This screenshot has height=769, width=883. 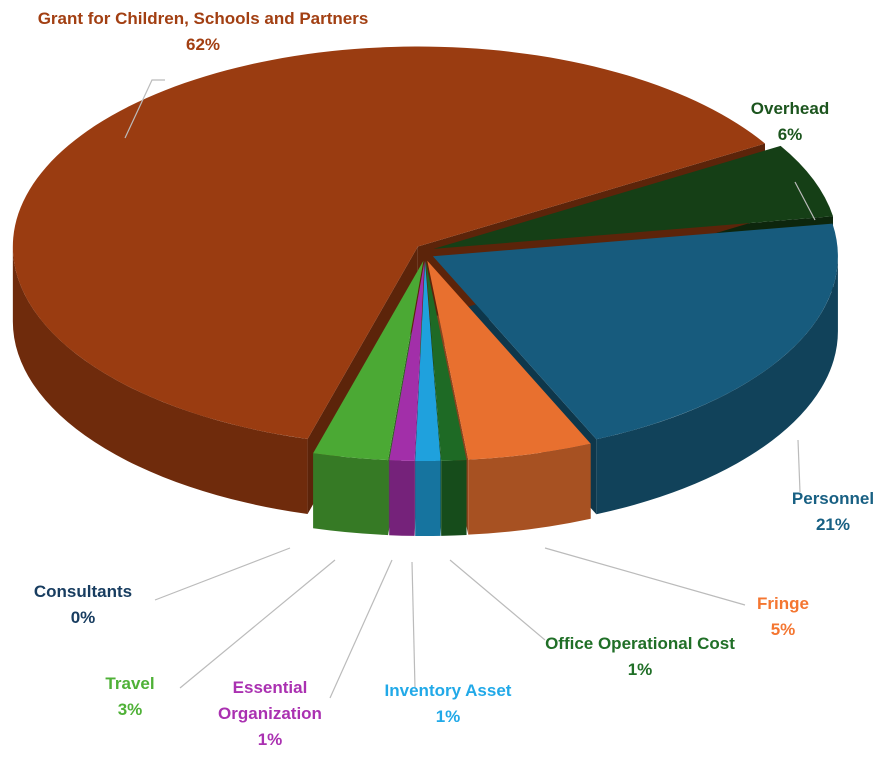 What do you see at coordinates (83, 591) in the screenshot?
I see `category-label: Consultants` at bounding box center [83, 591].